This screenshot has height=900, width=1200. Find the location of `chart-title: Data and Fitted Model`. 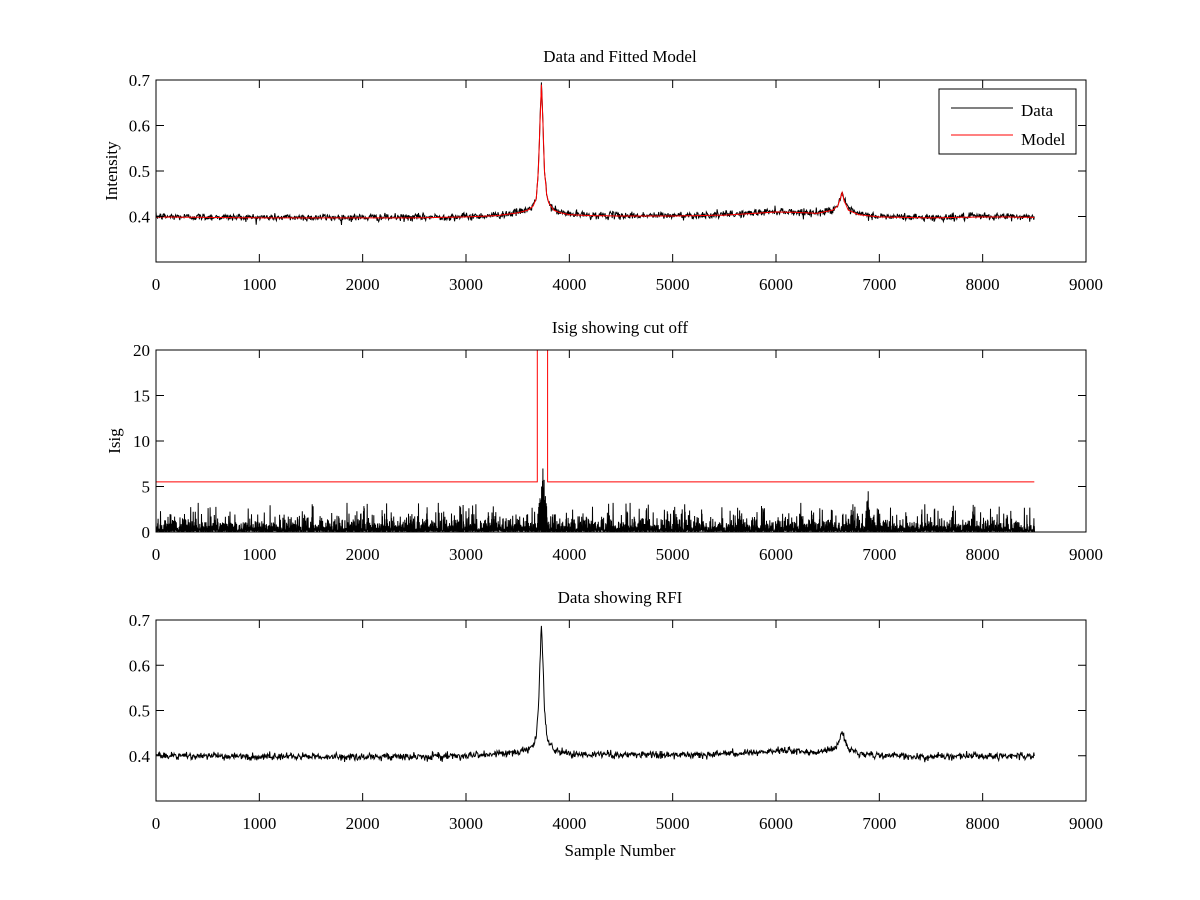

chart-title: Data and Fitted Model is located at coordinates (620, 56).